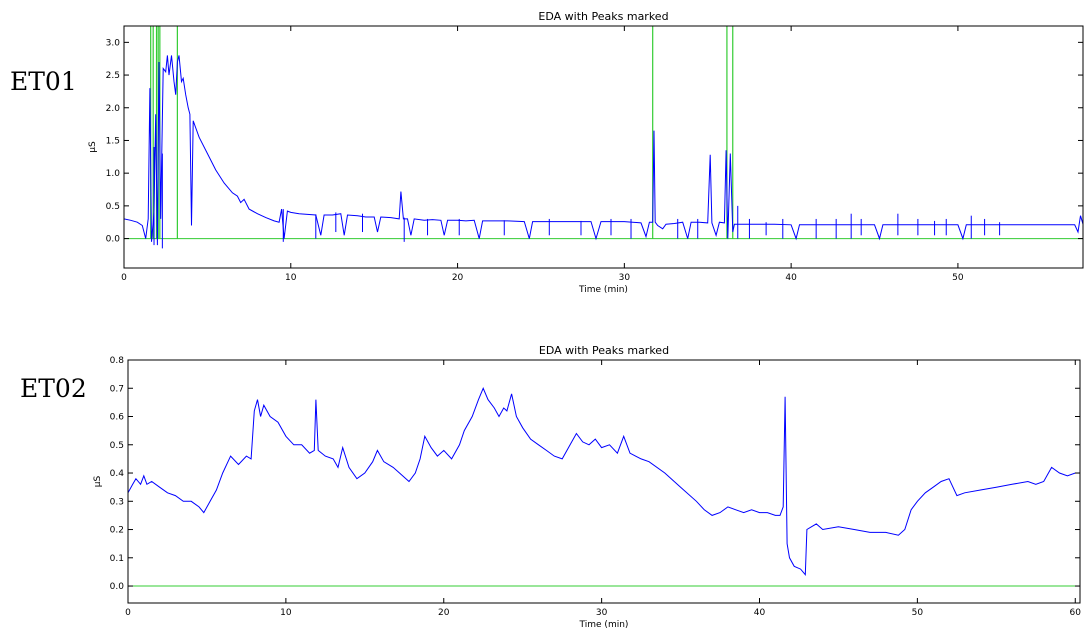 This screenshot has height=632, width=1085. Describe the element at coordinates (113, 43) in the screenshot. I see `y-tick-label: 3.0` at that location.